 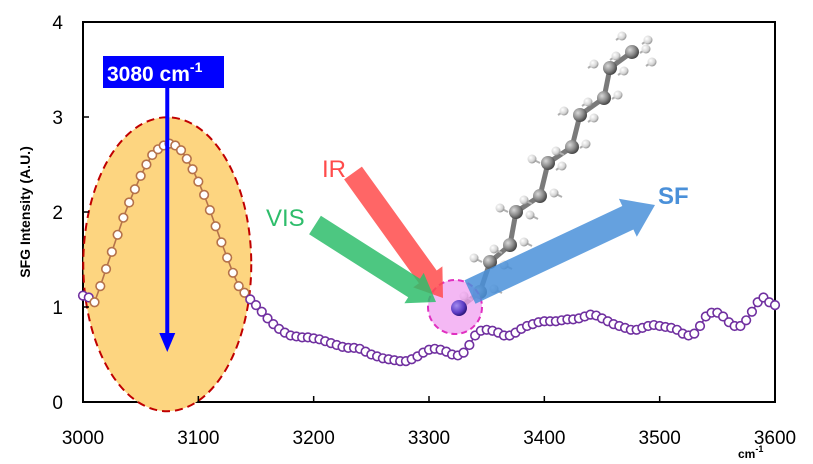 What do you see at coordinates (148, 74) in the screenshot?
I see `peak-callout-base: 3080 cm` at bounding box center [148, 74].